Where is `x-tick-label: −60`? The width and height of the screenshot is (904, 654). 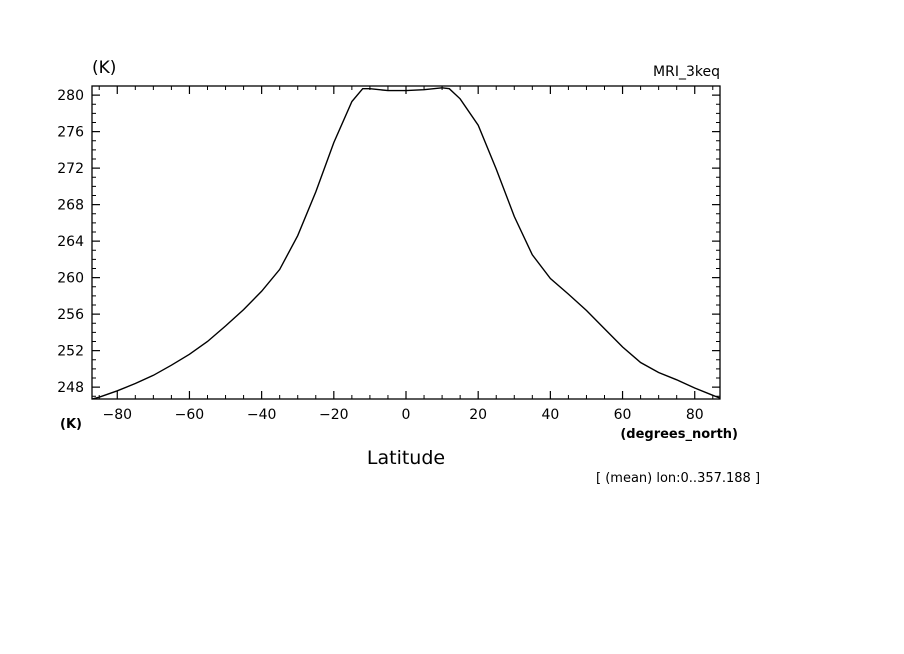 x-tick-label: −60 is located at coordinates (190, 415).